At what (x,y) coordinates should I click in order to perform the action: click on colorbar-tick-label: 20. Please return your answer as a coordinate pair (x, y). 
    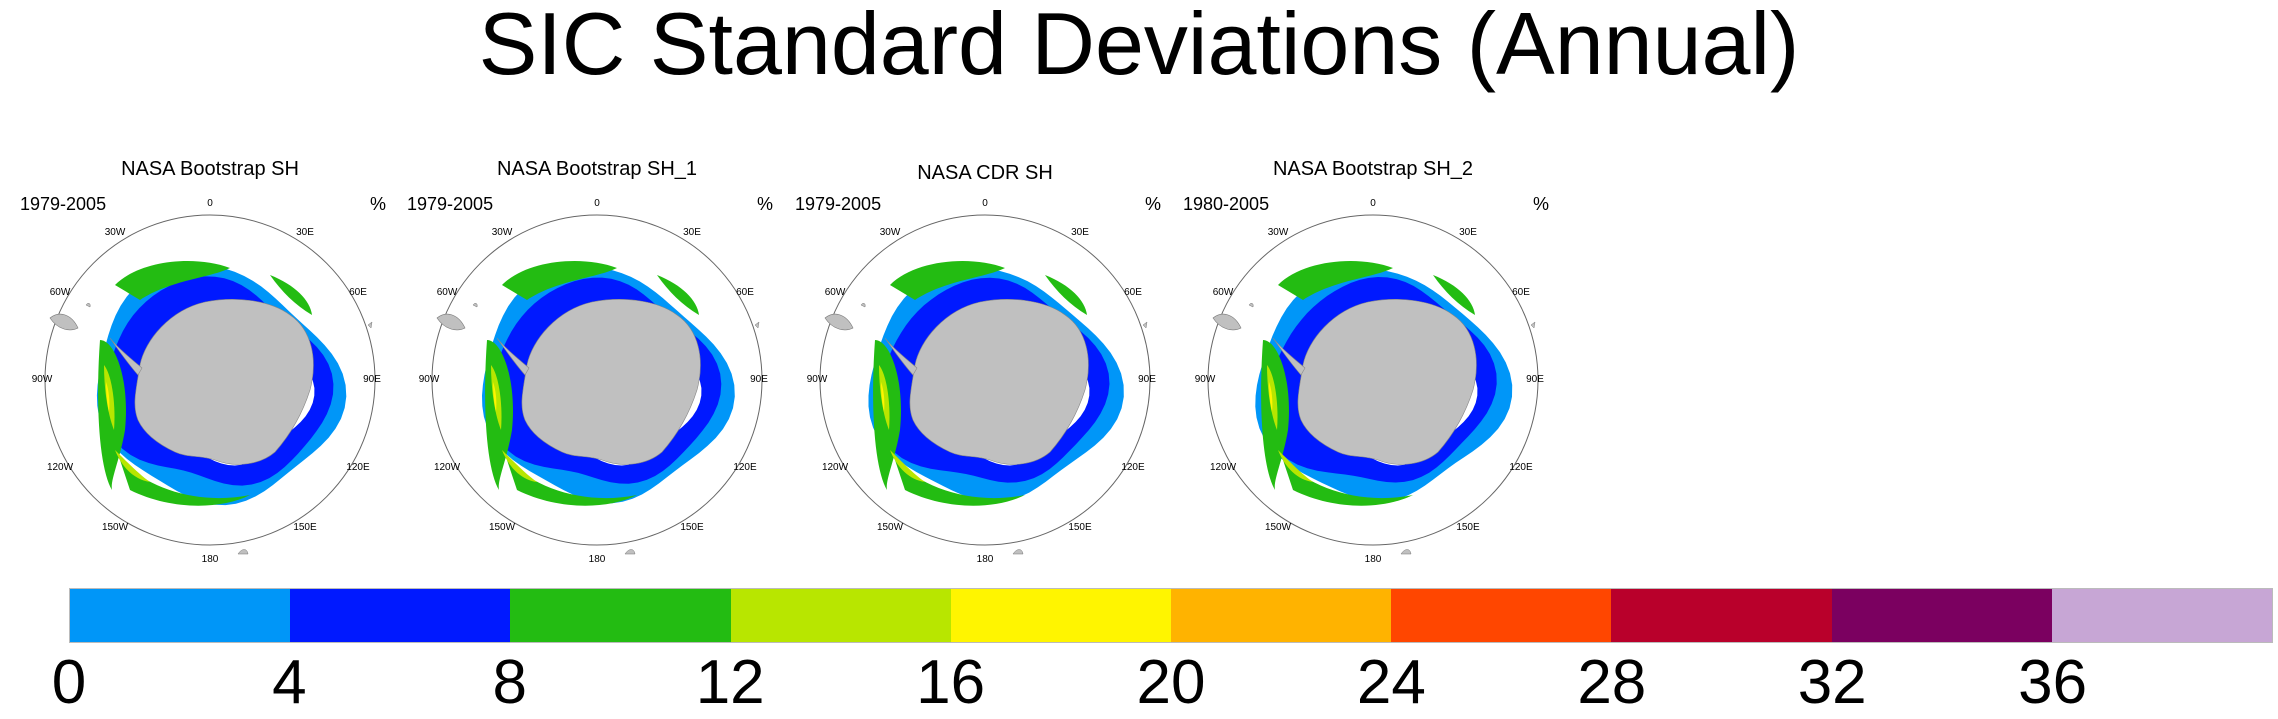
    Looking at the image, I should click on (1171, 682).